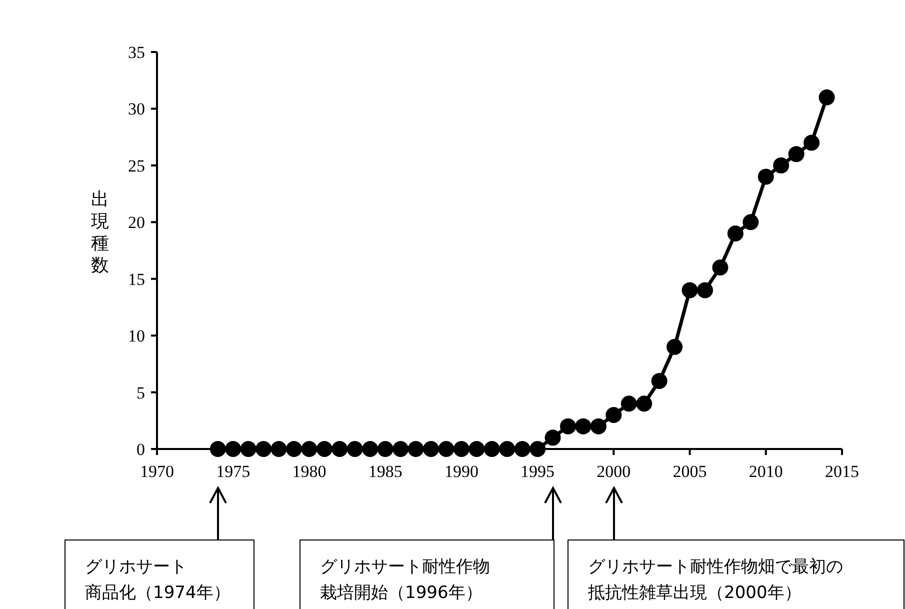 Image resolution: width=905 pixels, height=609 pixels. Describe the element at coordinates (140, 449) in the screenshot. I see `y-tick-label: 0` at that location.